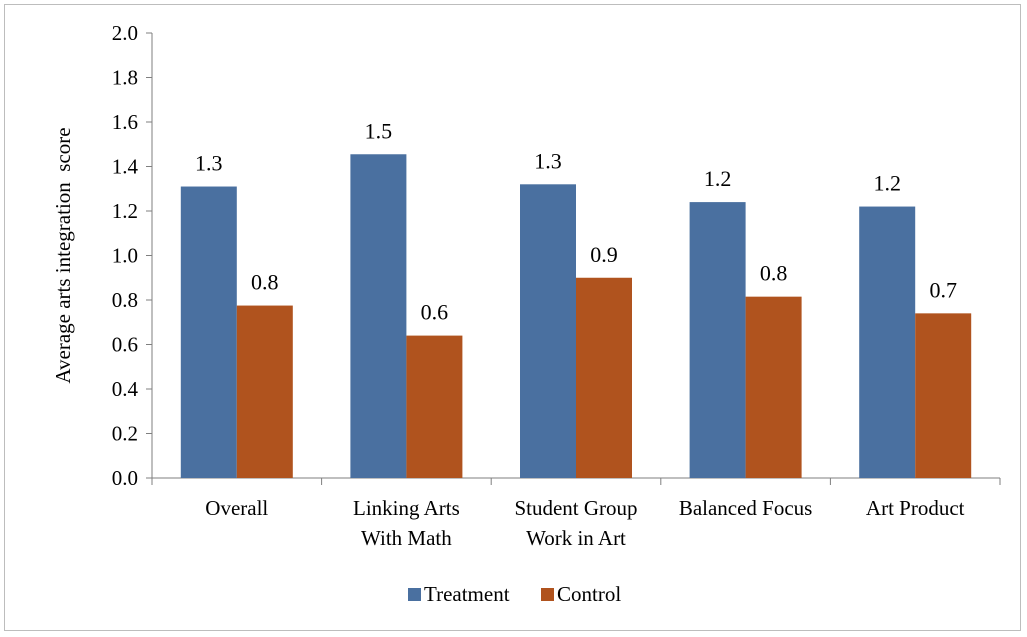  What do you see at coordinates (125, 478) in the screenshot?
I see `y-tick-label: 0.0` at bounding box center [125, 478].